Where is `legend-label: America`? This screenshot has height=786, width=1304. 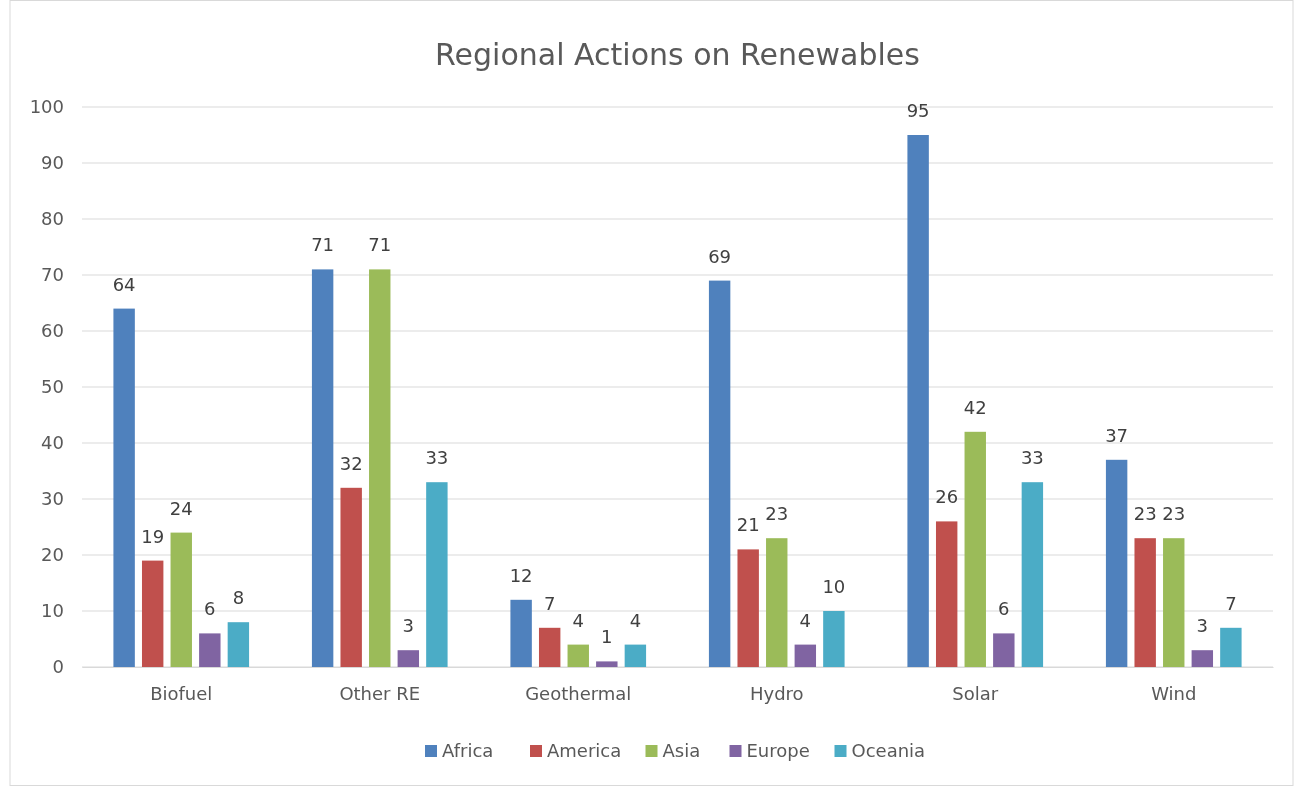
legend-label: America is located at coordinates (584, 750).